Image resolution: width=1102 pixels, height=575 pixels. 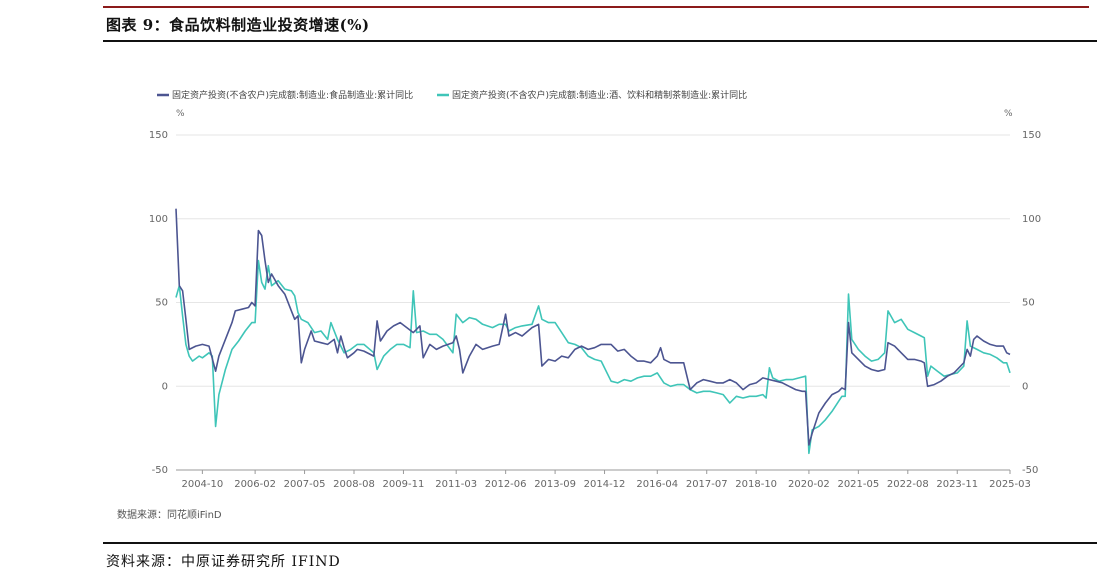 What do you see at coordinates (908, 484) in the screenshot?
I see `x-tick-label: 2022-08` at bounding box center [908, 484].